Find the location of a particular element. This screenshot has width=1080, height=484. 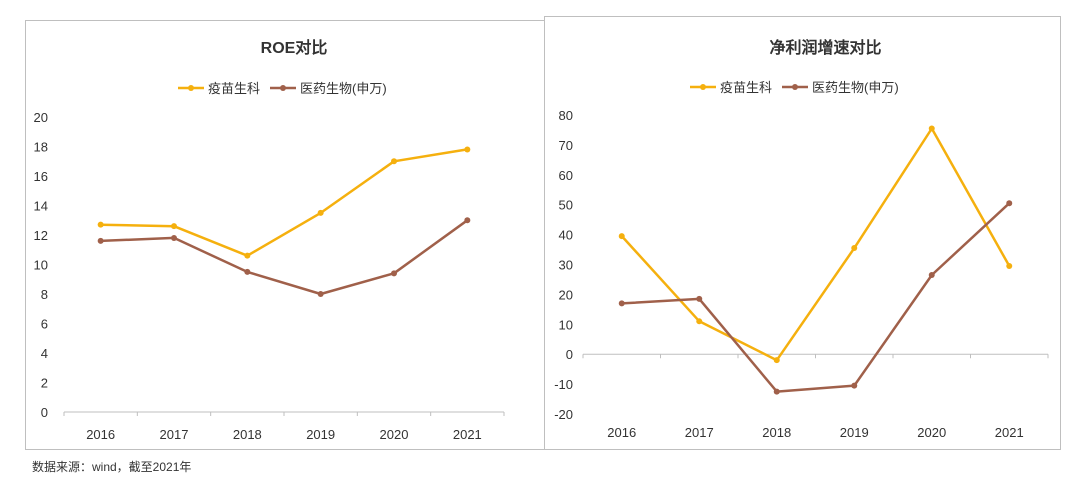

chart-title: ROE对比 is located at coordinates (294, 47).